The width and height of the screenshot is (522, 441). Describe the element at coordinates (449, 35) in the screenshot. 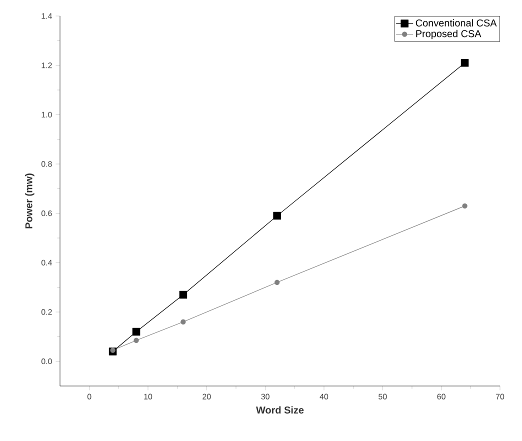

I see `legend-label: Proposed CSA` at that location.